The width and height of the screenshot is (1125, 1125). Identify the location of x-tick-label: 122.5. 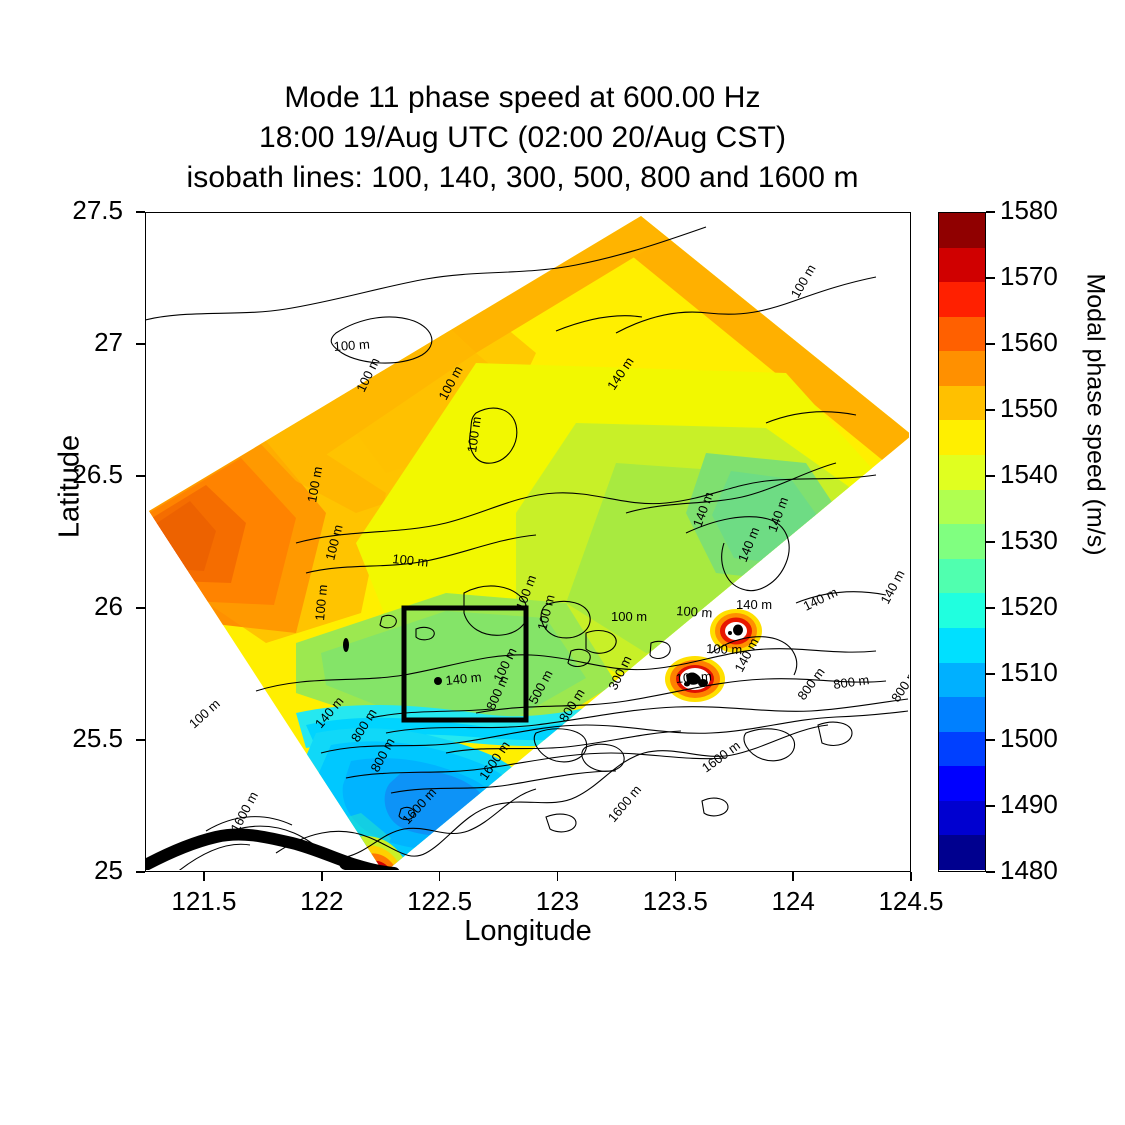
(440, 901).